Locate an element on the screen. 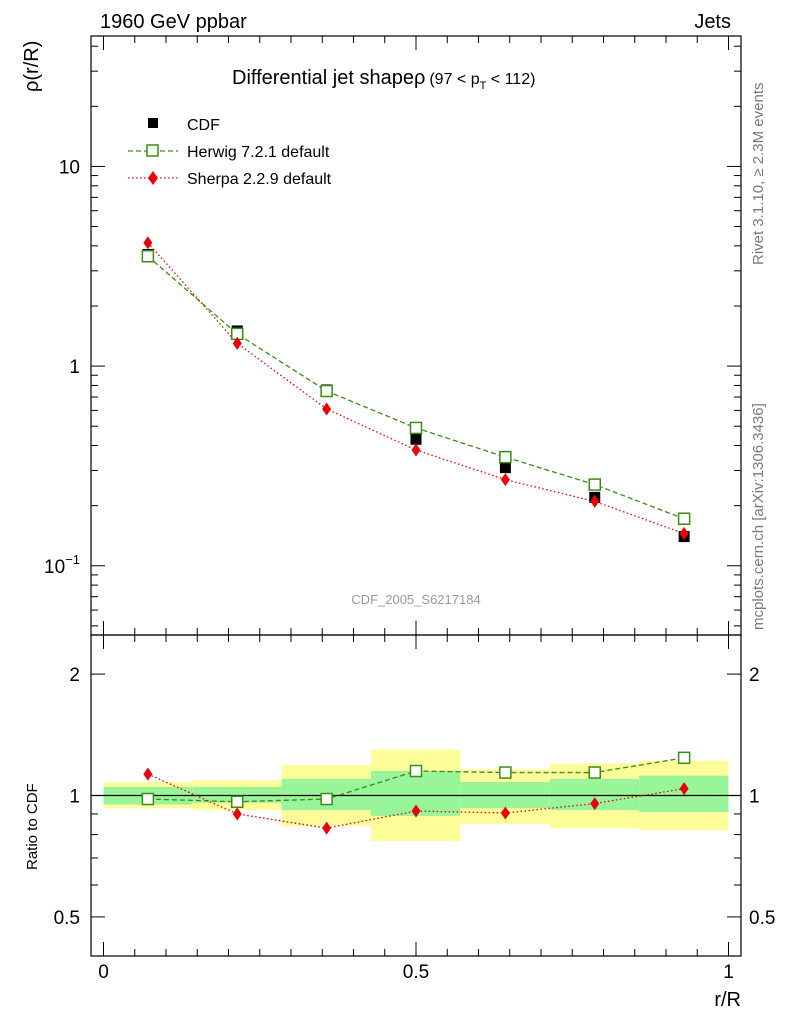 This screenshot has width=786, height=1024. main-y-tick-label-base: 1 is located at coordinates (74, 367).